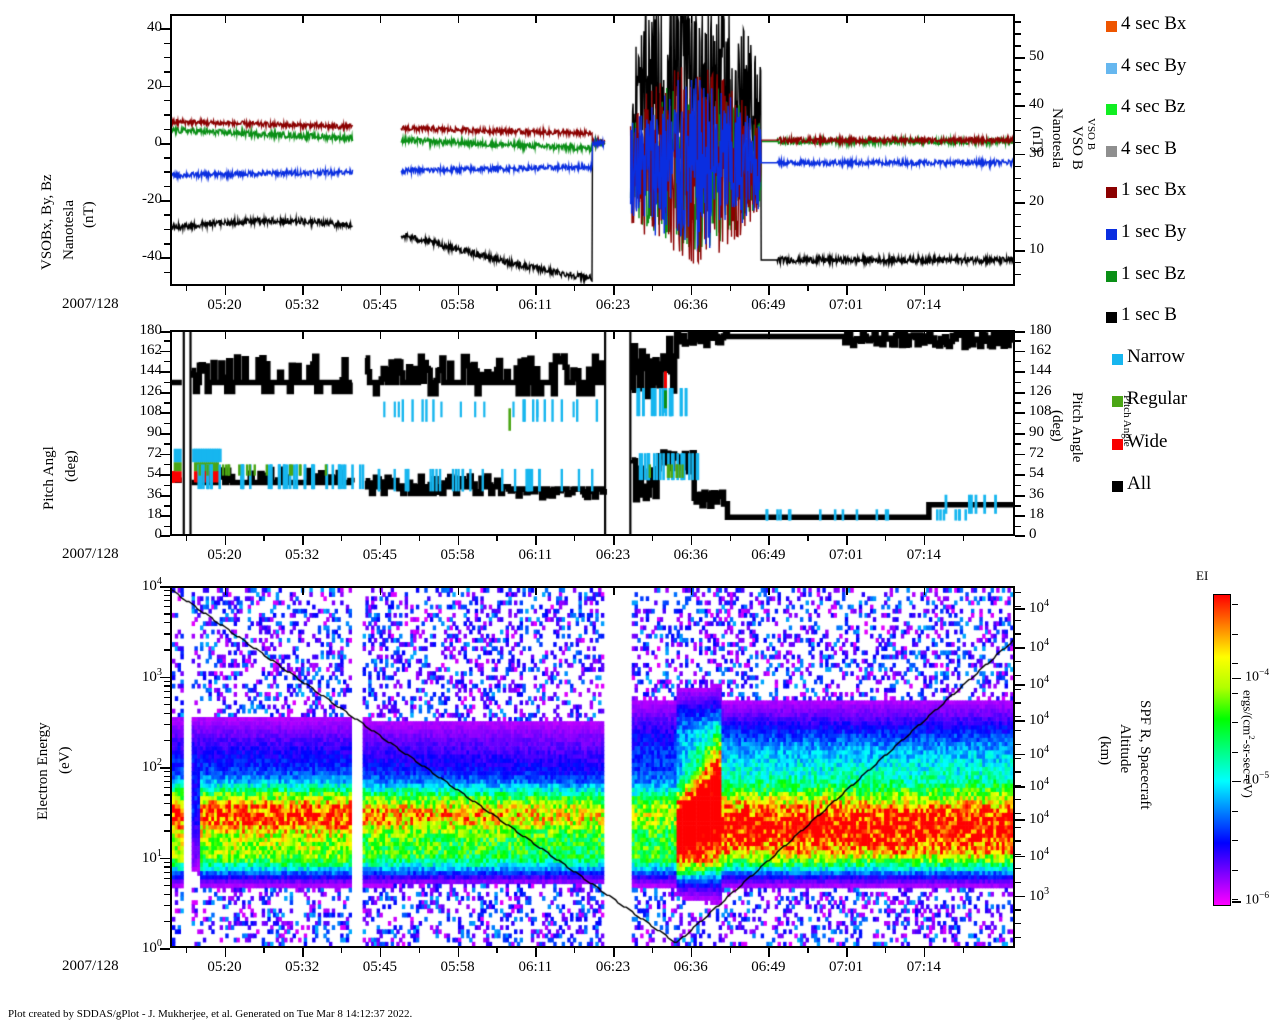 Image resolution: width=1280 pixels, height=1024 pixels. I want to click on legend-swatch-1-sec-bz, so click(1111, 276).